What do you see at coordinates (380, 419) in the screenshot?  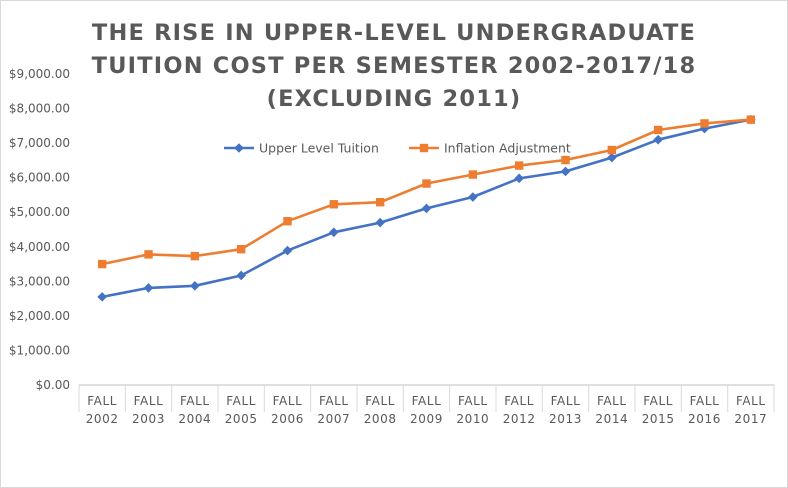 I see `x-tick-label-line-2: 2008` at bounding box center [380, 419].